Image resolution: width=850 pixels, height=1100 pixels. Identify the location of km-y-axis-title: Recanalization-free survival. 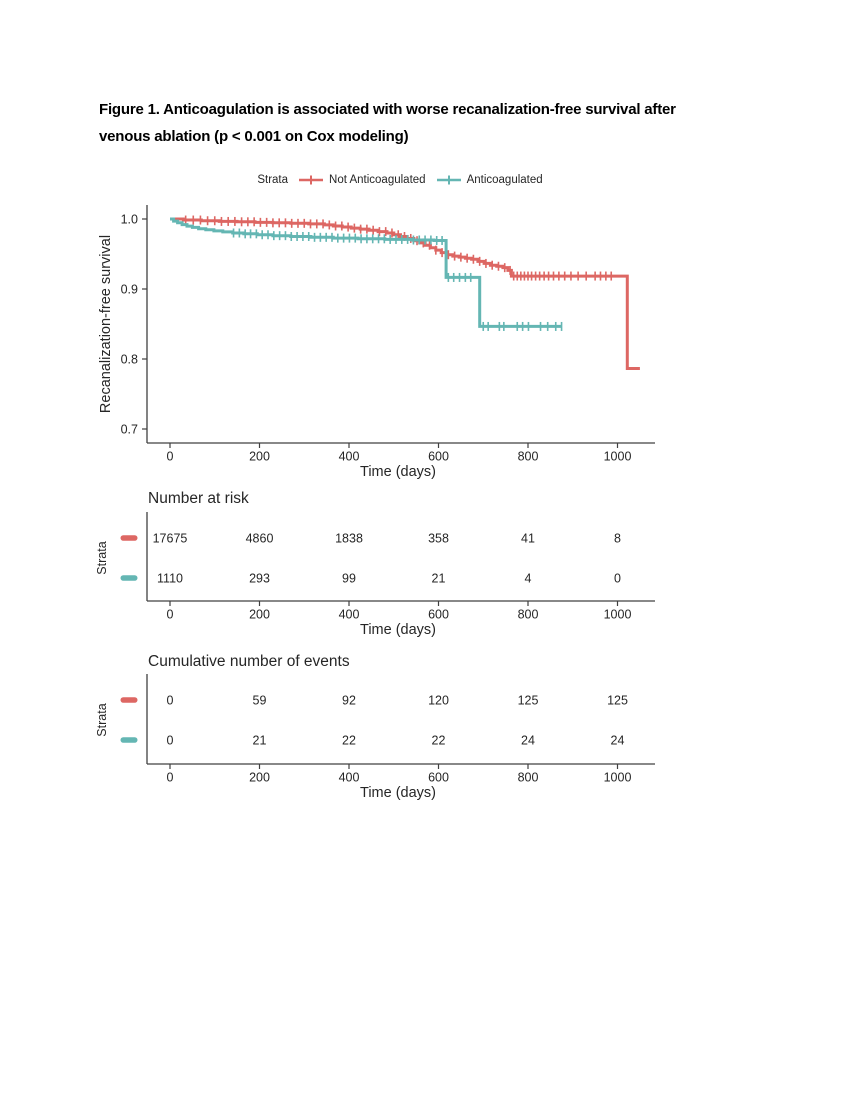
(106, 324).